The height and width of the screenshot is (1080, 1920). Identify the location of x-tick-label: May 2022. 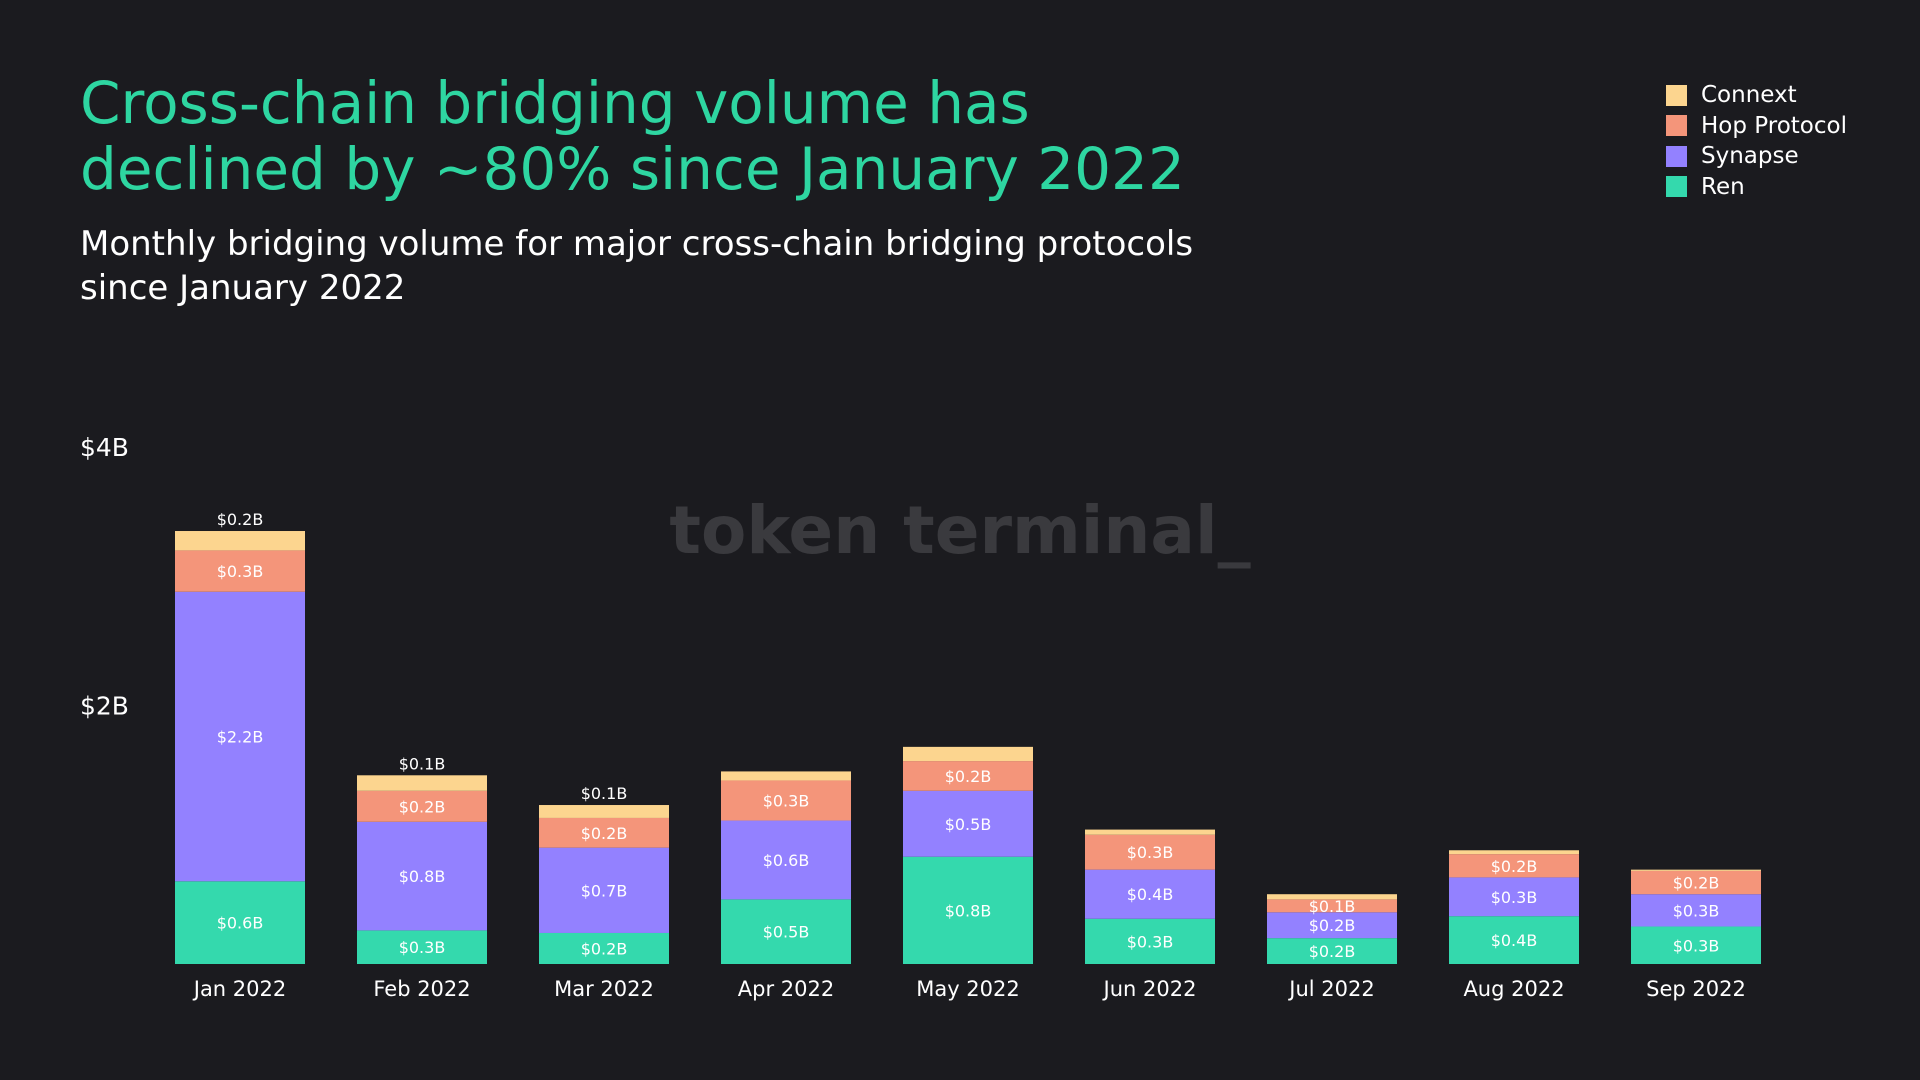
(968, 989).